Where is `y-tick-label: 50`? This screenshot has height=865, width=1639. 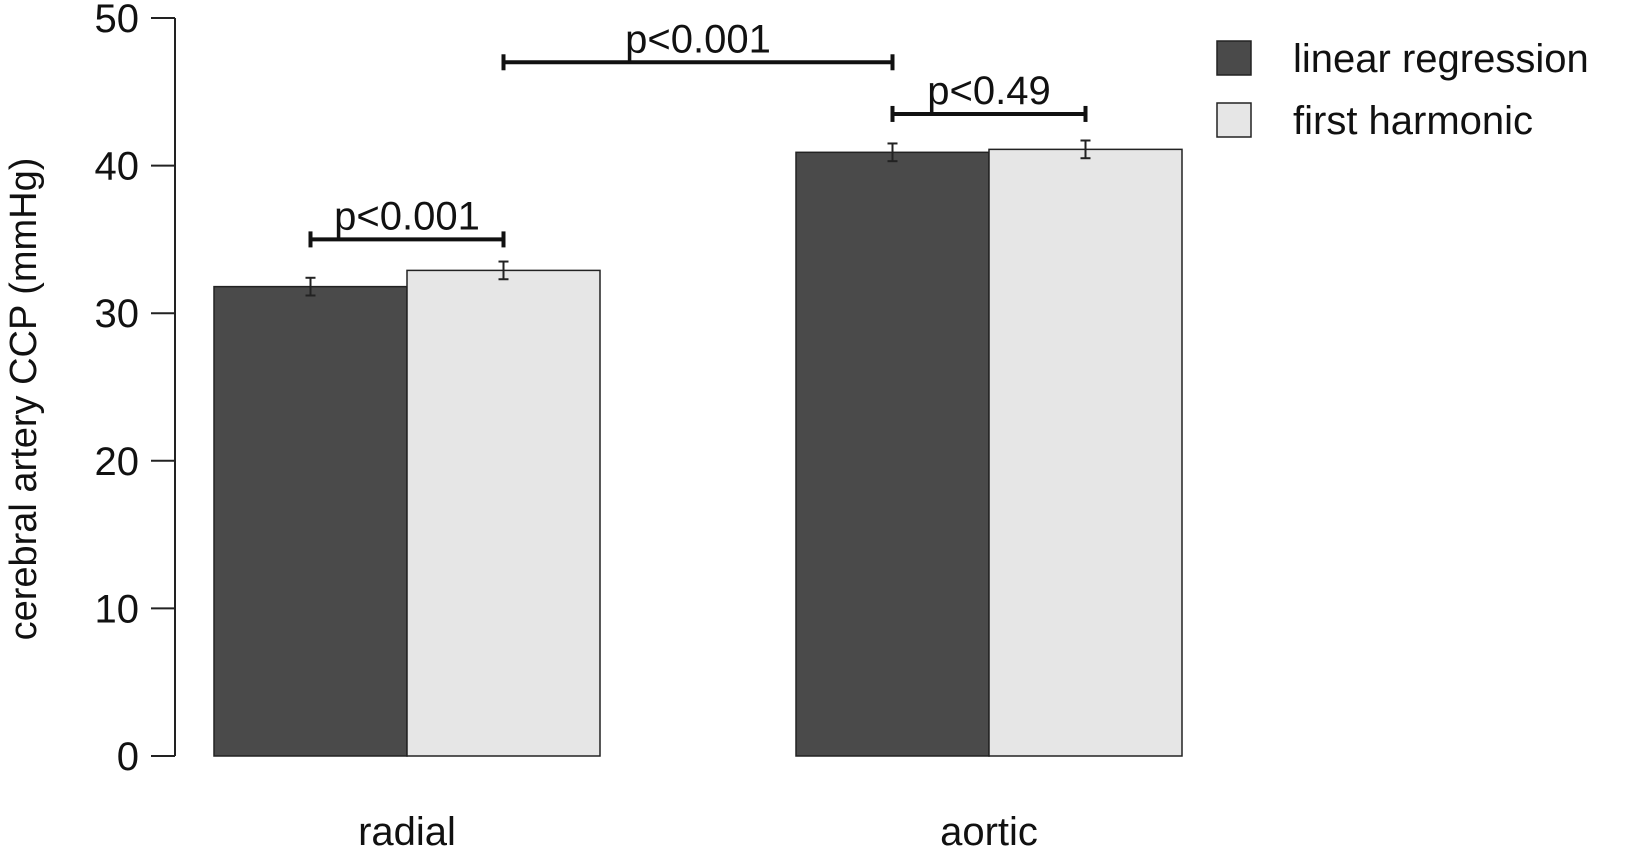
y-tick-label: 50 is located at coordinates (117, 20).